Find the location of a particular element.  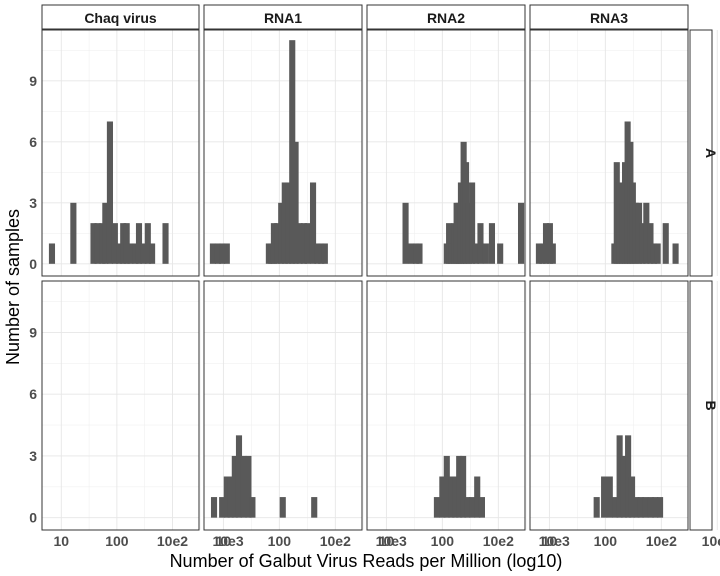

facet-strip-label: RNA3 is located at coordinates (609, 18).